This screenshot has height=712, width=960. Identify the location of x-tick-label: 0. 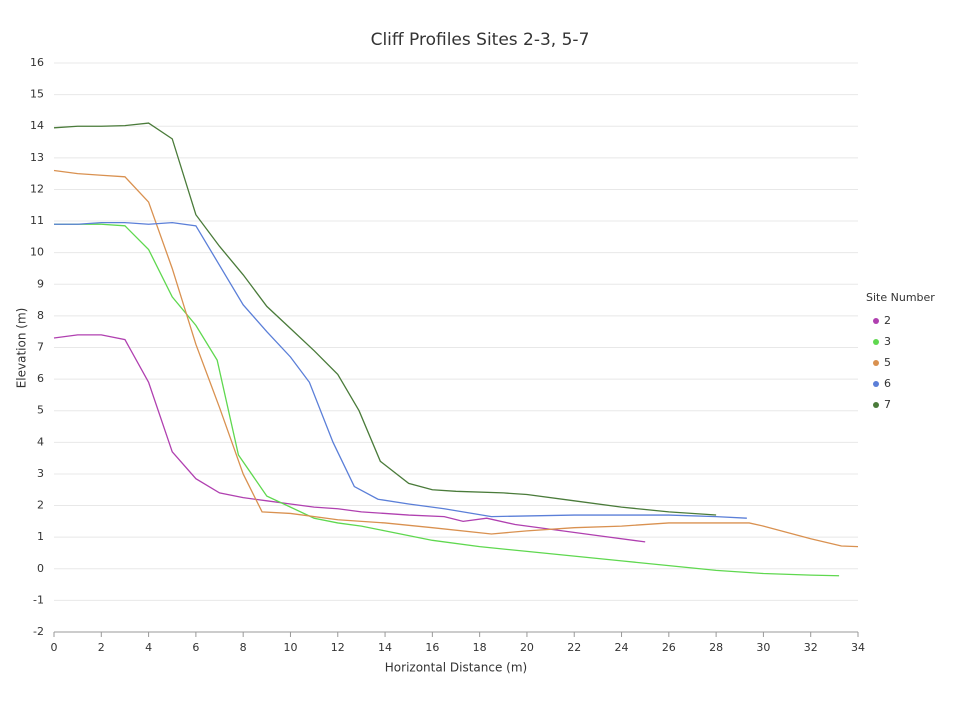
(54, 647).